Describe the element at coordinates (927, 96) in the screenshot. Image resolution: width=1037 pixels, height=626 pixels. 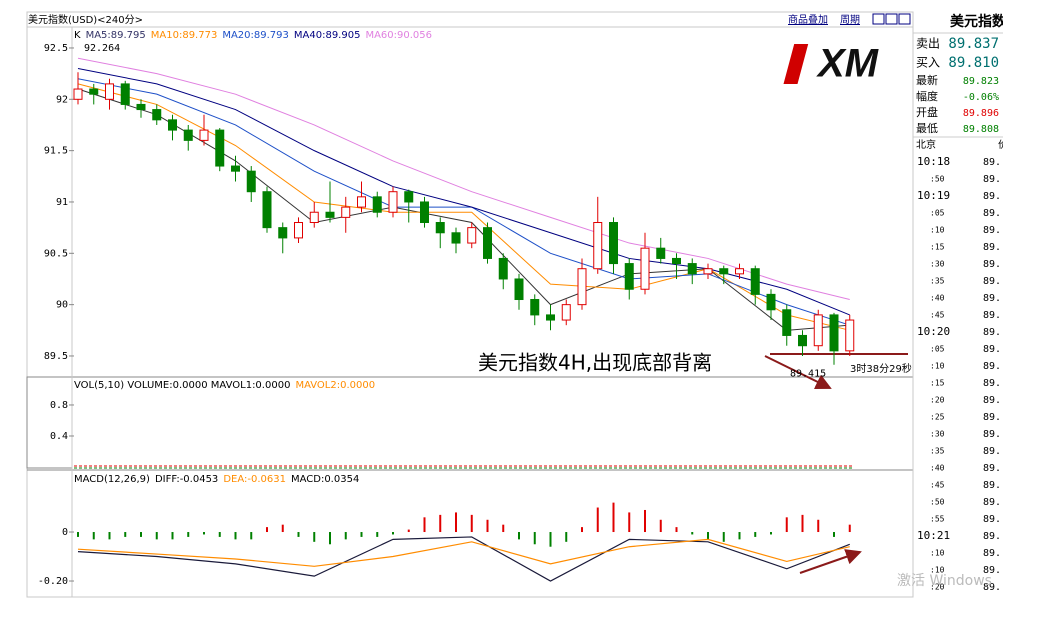
I see `quote-label: 幅度` at that location.